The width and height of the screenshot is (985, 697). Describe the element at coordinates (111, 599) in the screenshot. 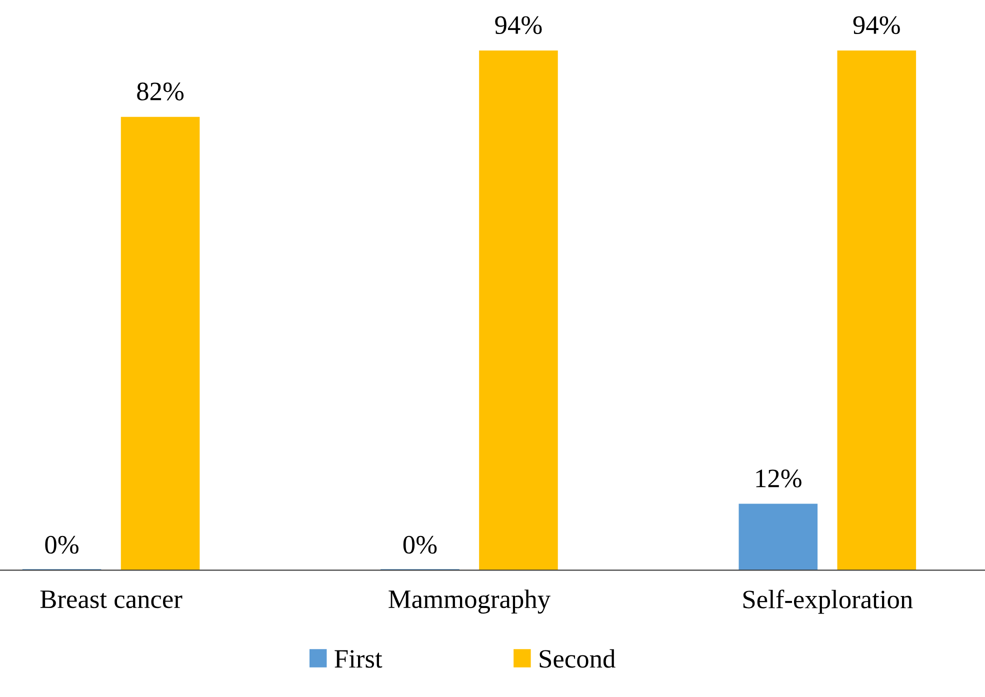

I see `x-tick-label: Breast cancer` at that location.